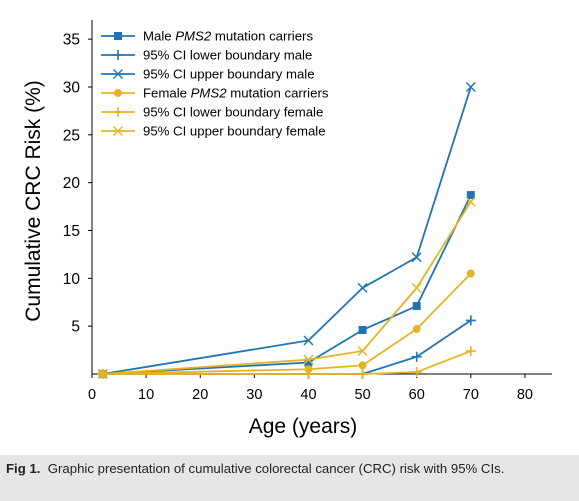 The width and height of the screenshot is (579, 501). I want to click on legend-label-part: 95% CI lower boundary female, so click(233, 112).